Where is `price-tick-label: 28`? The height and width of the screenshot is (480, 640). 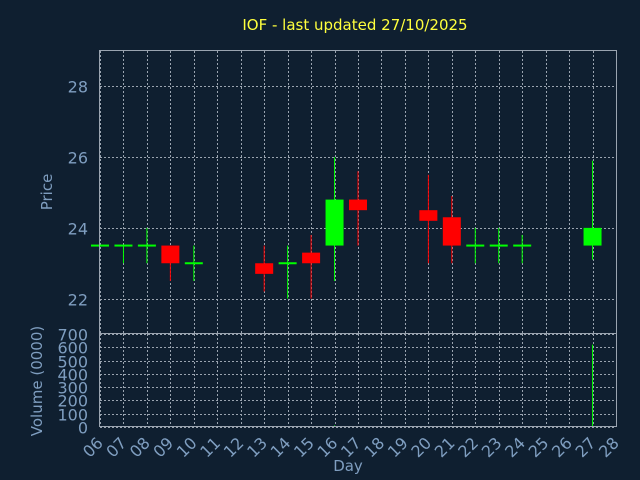 price-tick-label: 28 is located at coordinates (78, 87).